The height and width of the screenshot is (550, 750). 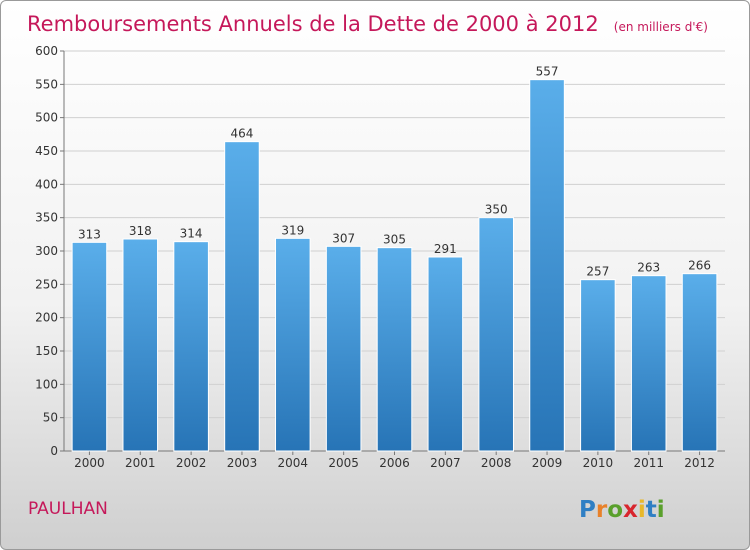 I want to click on data-label-2001: 318, so click(x=140, y=231).